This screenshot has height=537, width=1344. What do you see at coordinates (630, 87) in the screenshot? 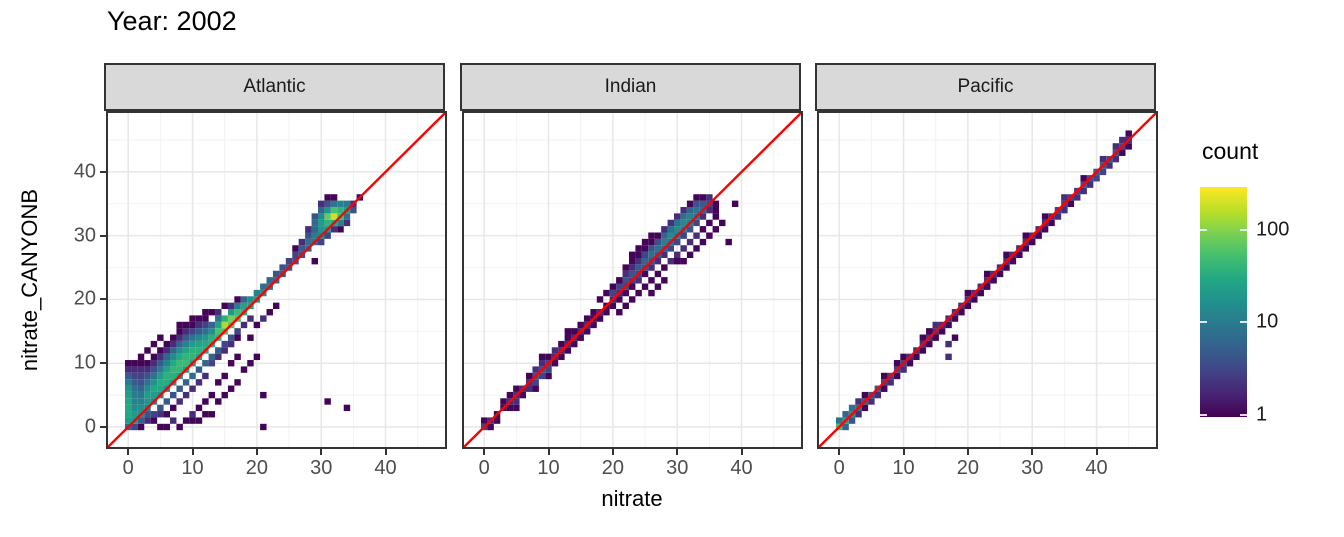
I see `facet-strip-indian: Indian` at bounding box center [630, 87].